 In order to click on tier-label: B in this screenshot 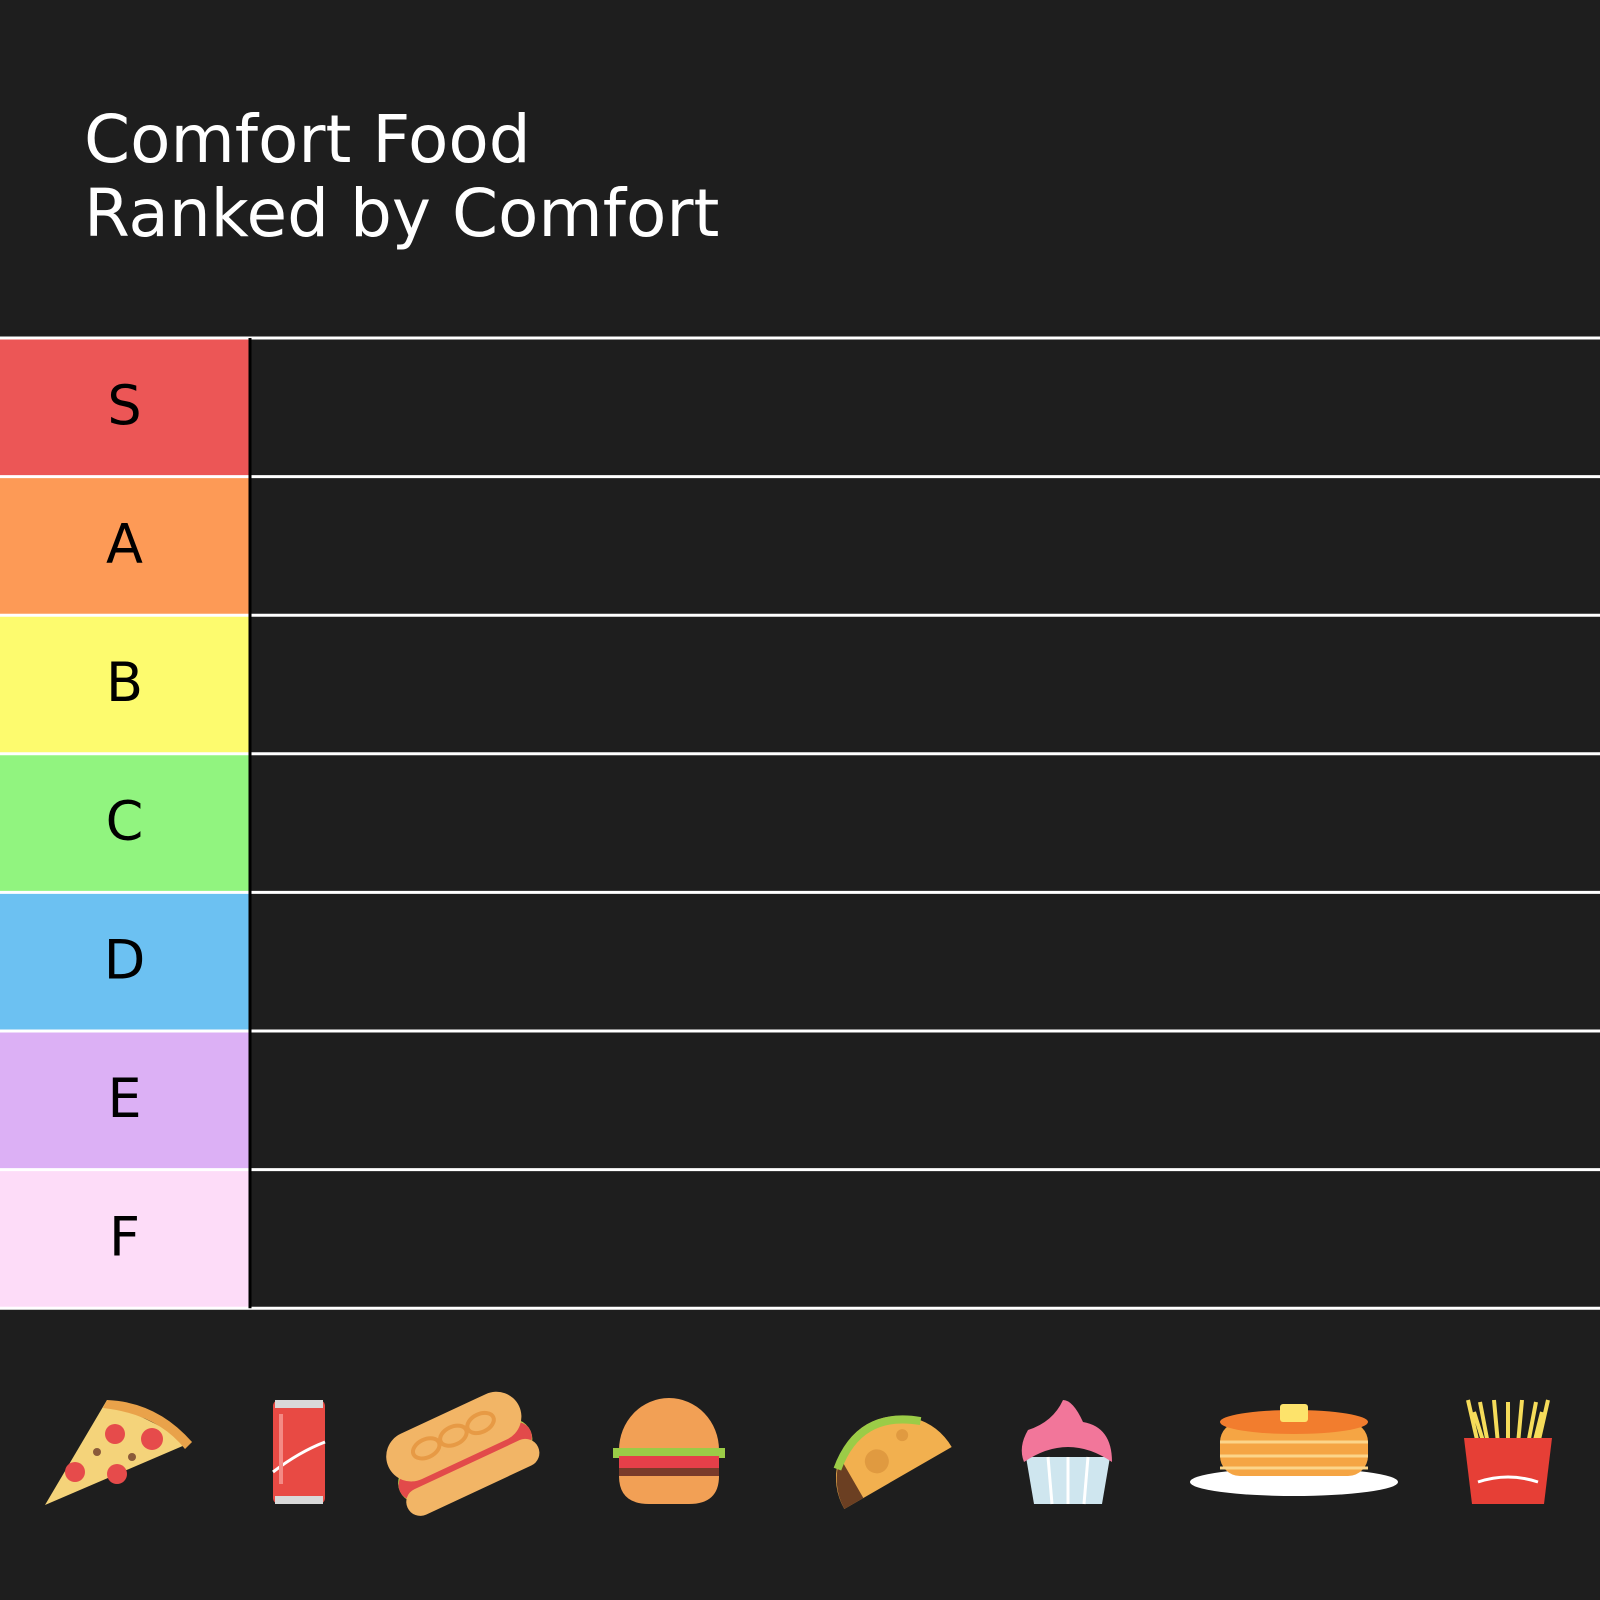, I will do `click(124, 682)`.